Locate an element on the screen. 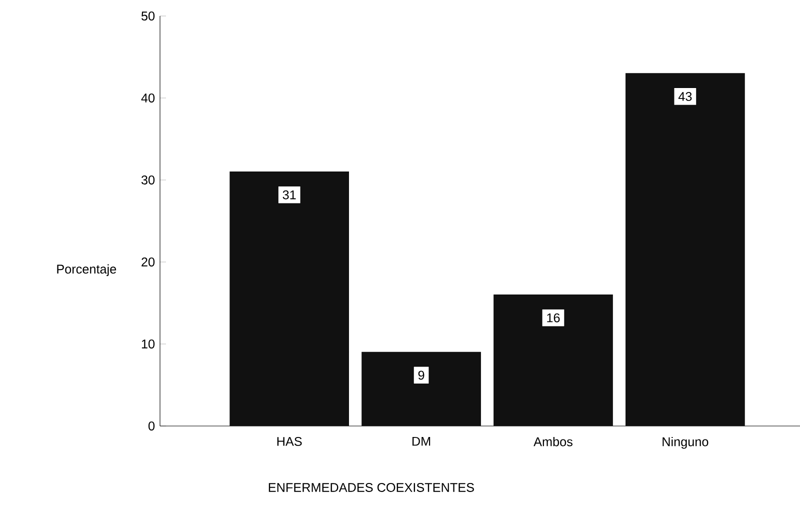 The height and width of the screenshot is (508, 800). y-tick-label: 40 is located at coordinates (148, 98).